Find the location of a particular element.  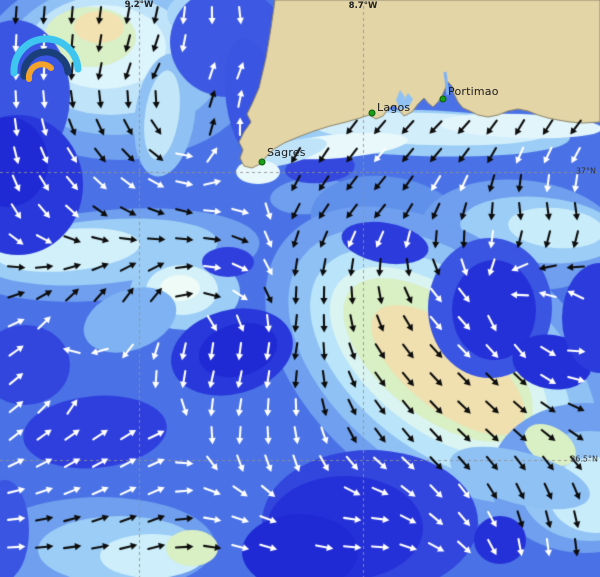

town-label-sagres: Sagres is located at coordinates (286, 152).